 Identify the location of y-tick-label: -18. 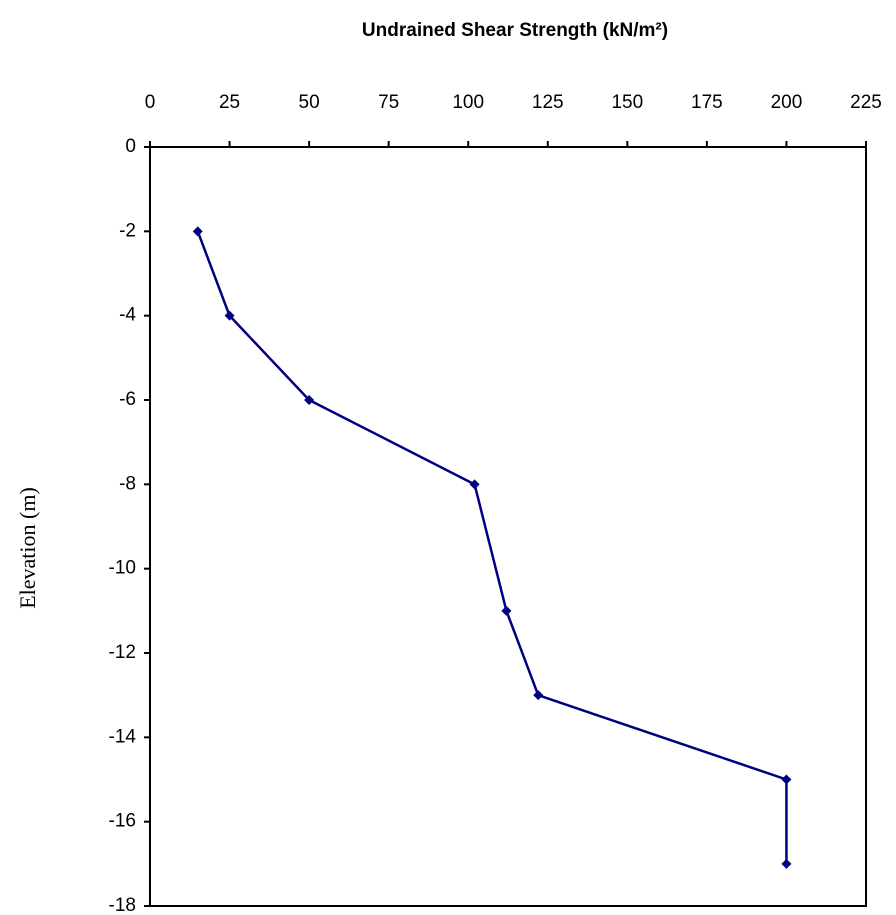
(122, 905).